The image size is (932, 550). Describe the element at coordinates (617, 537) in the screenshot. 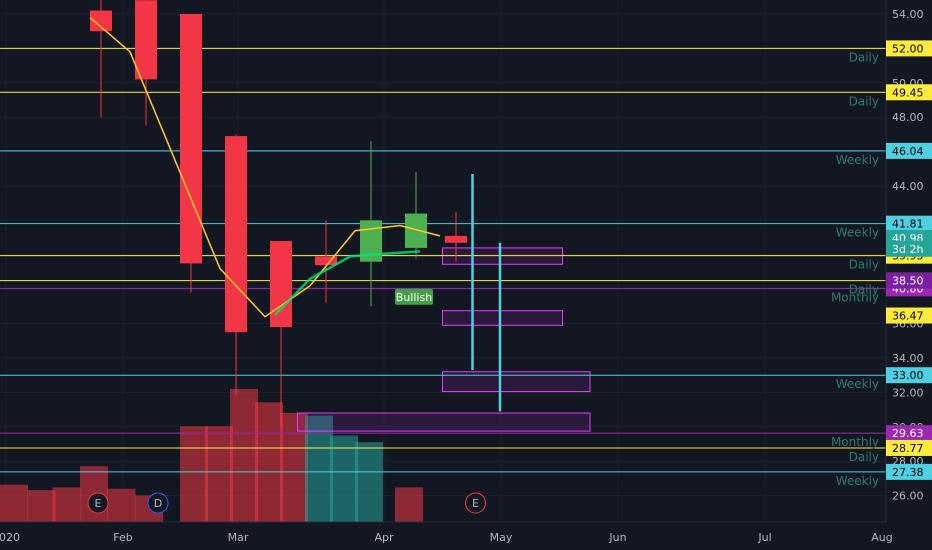

I see `time-tick-label: Jun` at that location.